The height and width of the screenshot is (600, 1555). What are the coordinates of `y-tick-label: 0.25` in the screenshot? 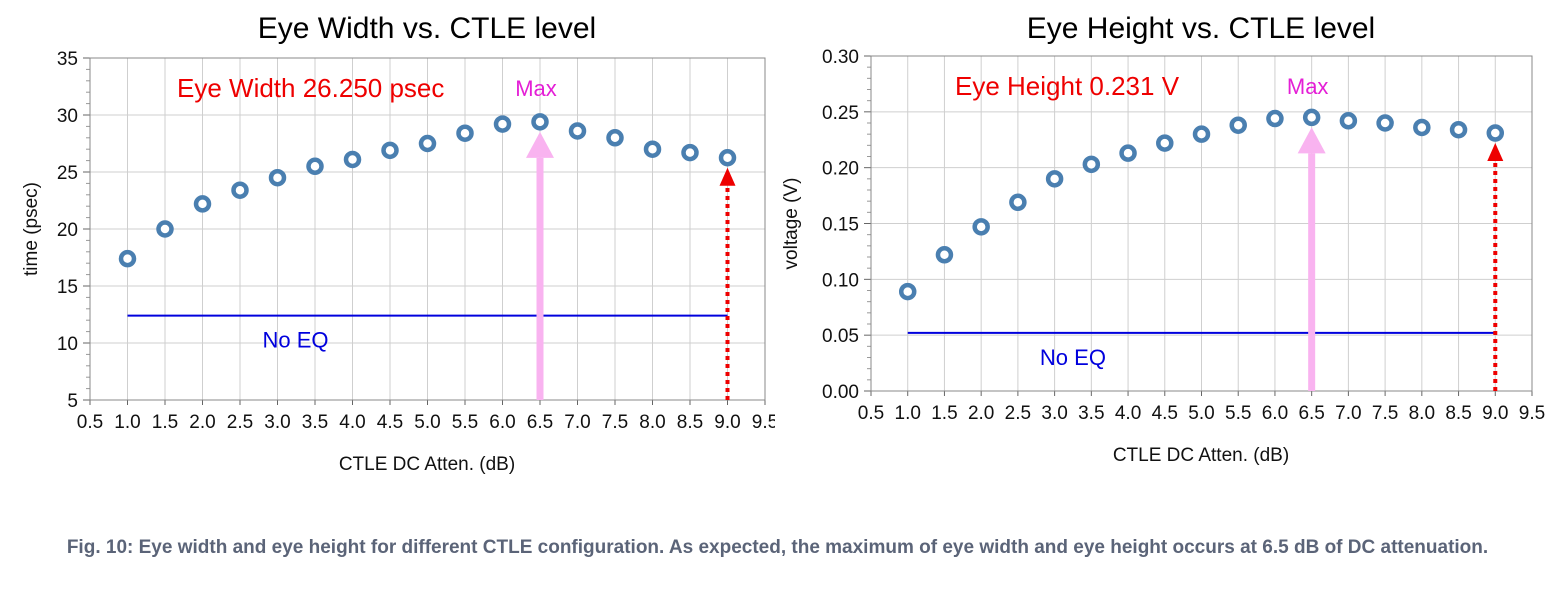 It's located at (840, 113).